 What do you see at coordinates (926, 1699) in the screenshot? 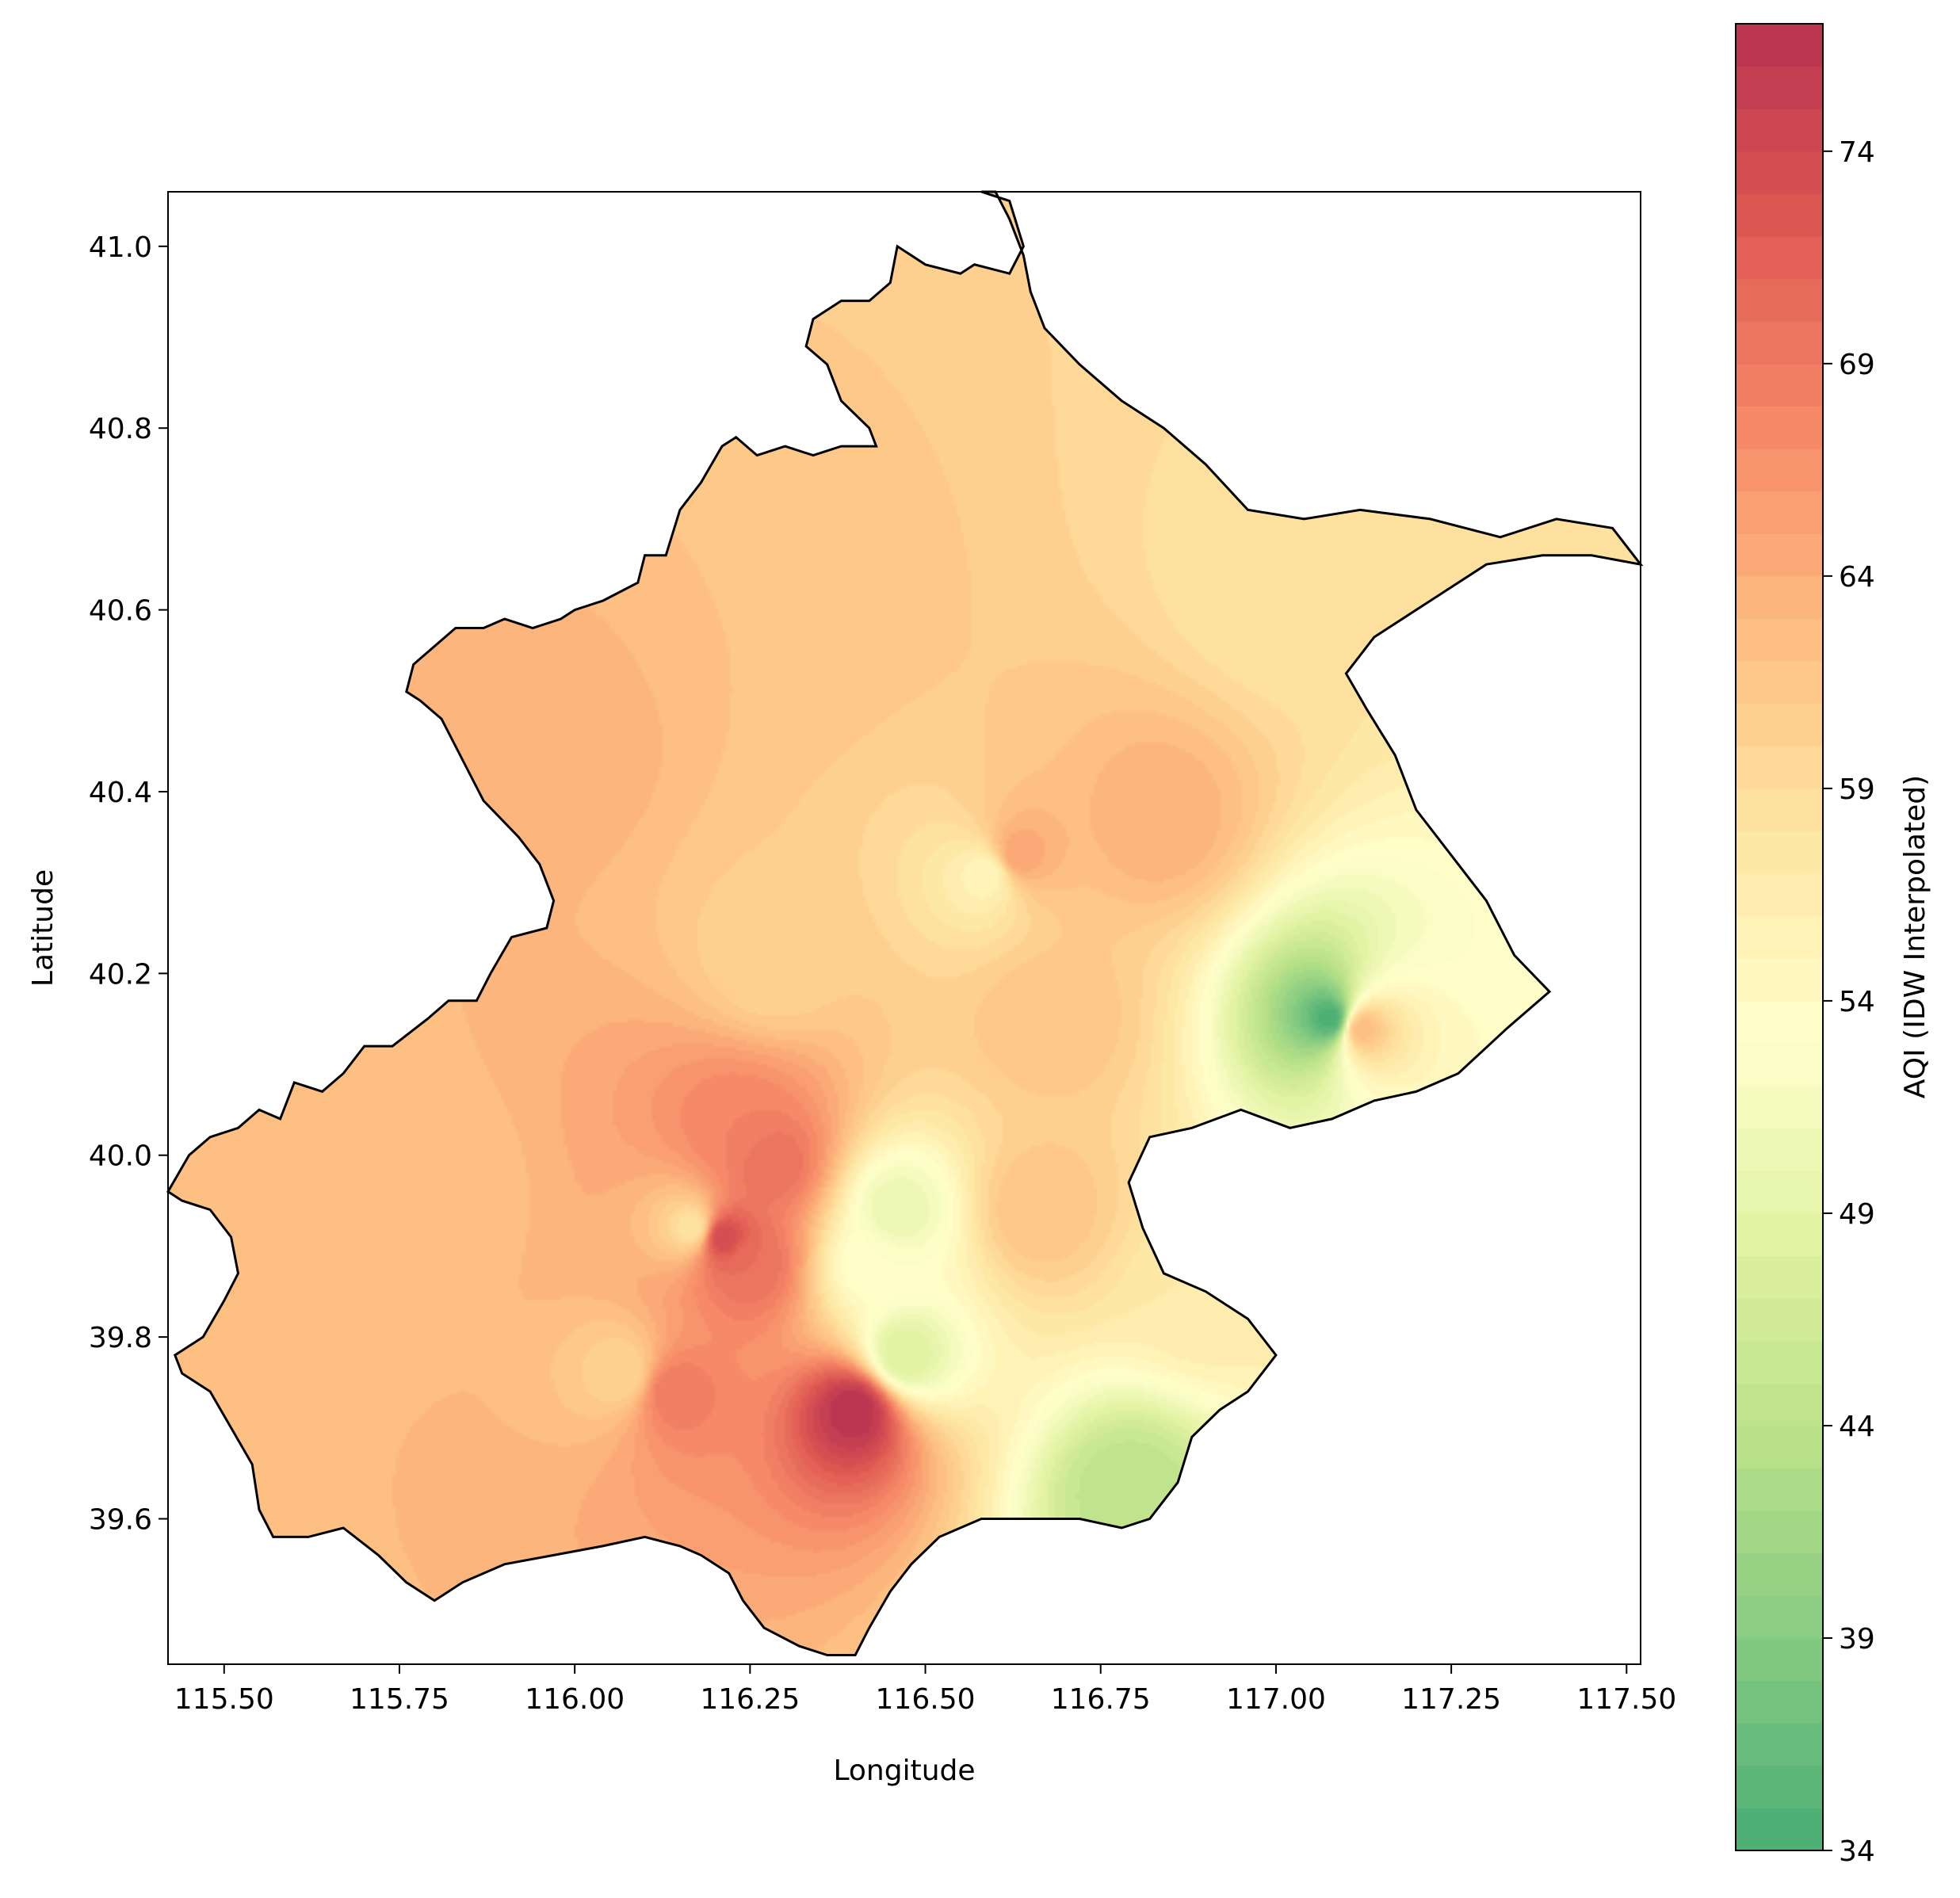
I see `x-tick-label: 116.50` at bounding box center [926, 1699].